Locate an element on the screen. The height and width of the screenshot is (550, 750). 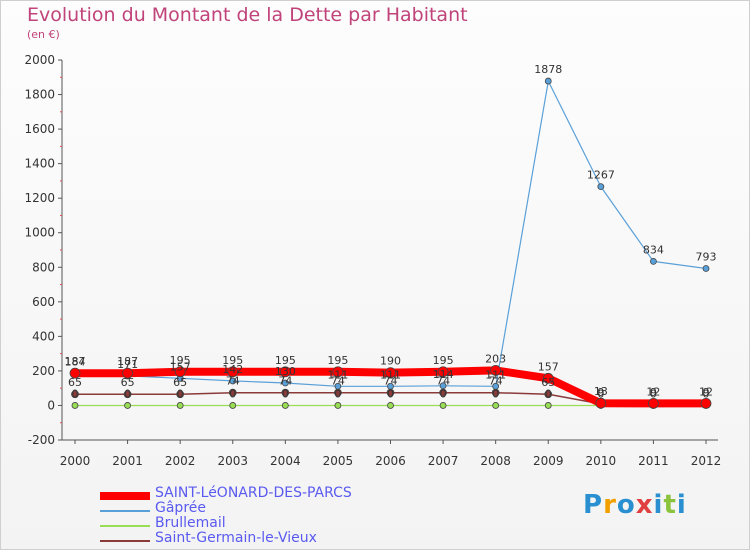
legend-label: Gâprée is located at coordinates (180, 508).